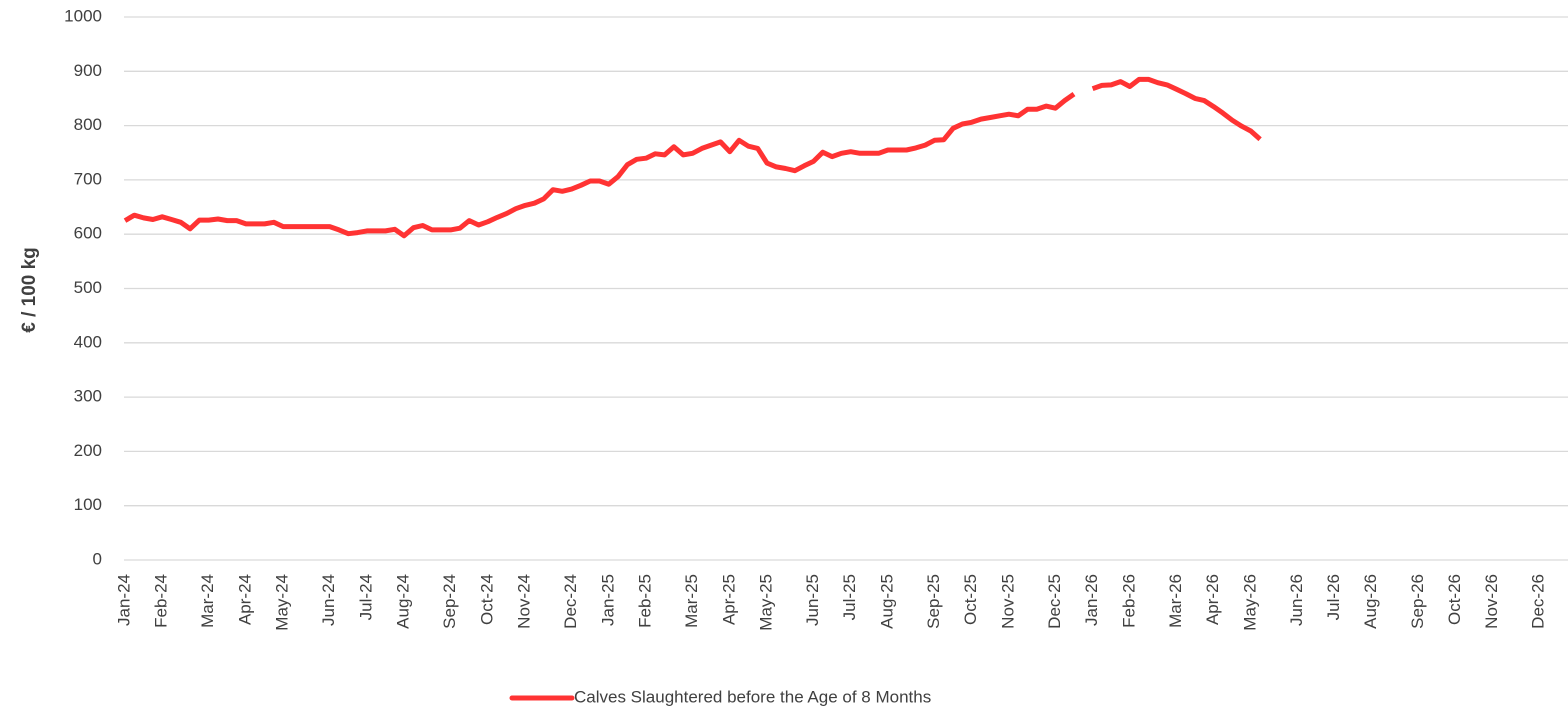  Describe the element at coordinates (849, 597) in the screenshot. I see `x-tick-label: Jul-25` at that location.